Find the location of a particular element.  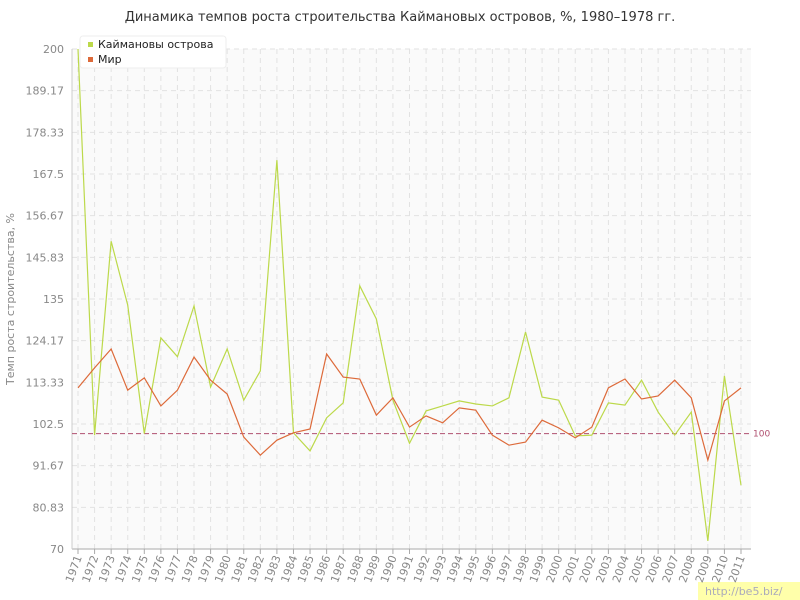

watermark-bg is located at coordinates (749, 591).